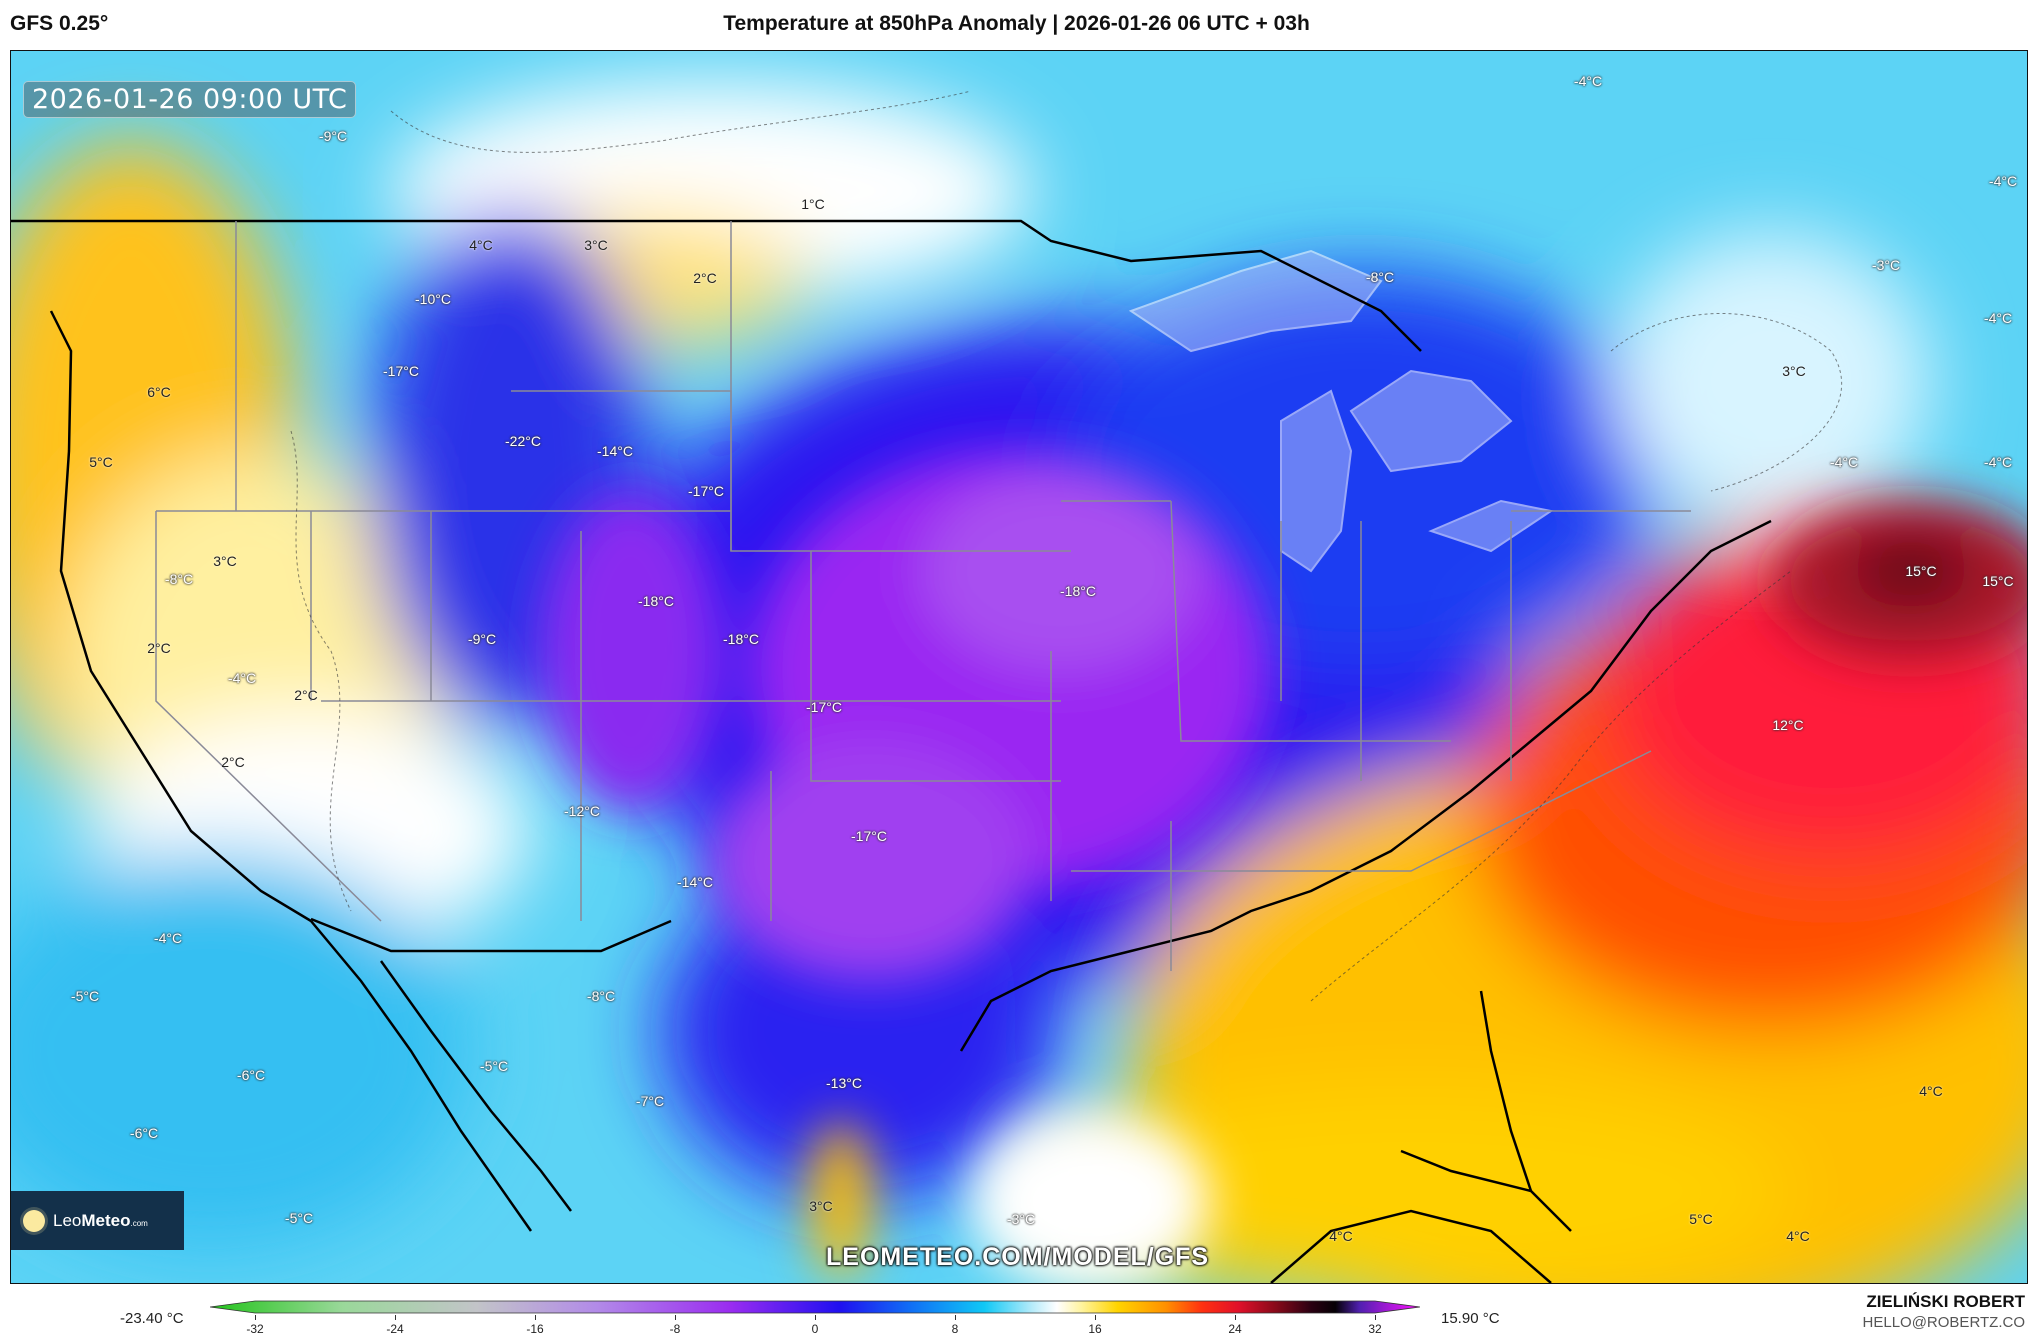 The height and width of the screenshot is (1338, 2033). I want to click on colorbar-tick-label: 0, so click(815, 1329).